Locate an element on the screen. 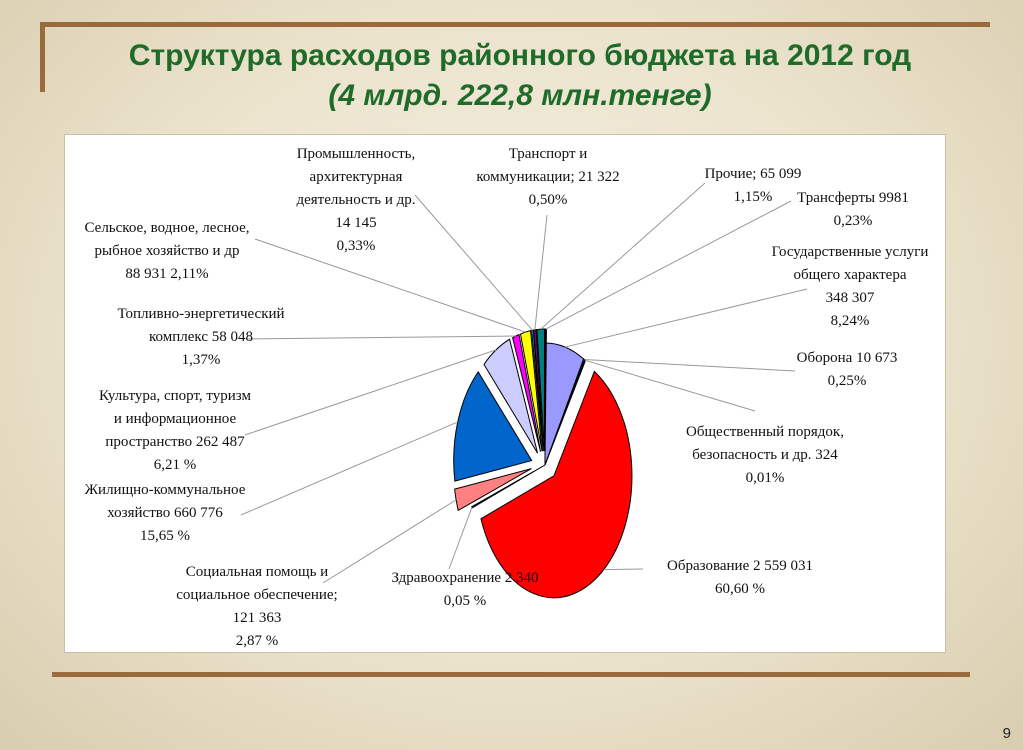 This screenshot has width=1023, height=750. pie-slice-housing is located at coordinates (493, 426).